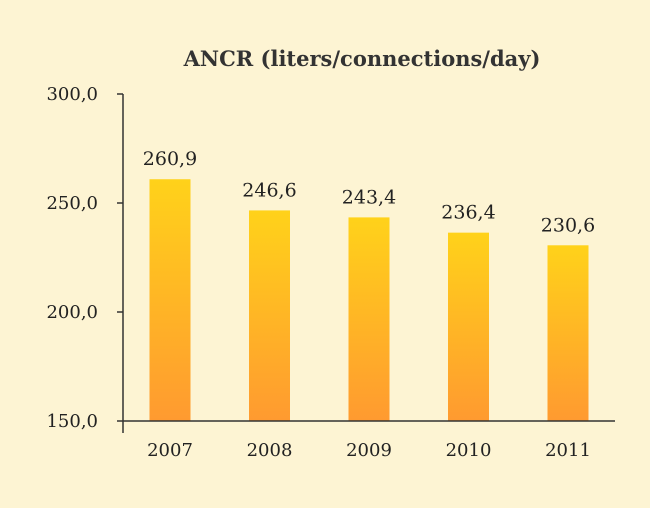 Image resolution: width=650 pixels, height=508 pixels. I want to click on y-tick-label: 200,0, so click(72, 312).